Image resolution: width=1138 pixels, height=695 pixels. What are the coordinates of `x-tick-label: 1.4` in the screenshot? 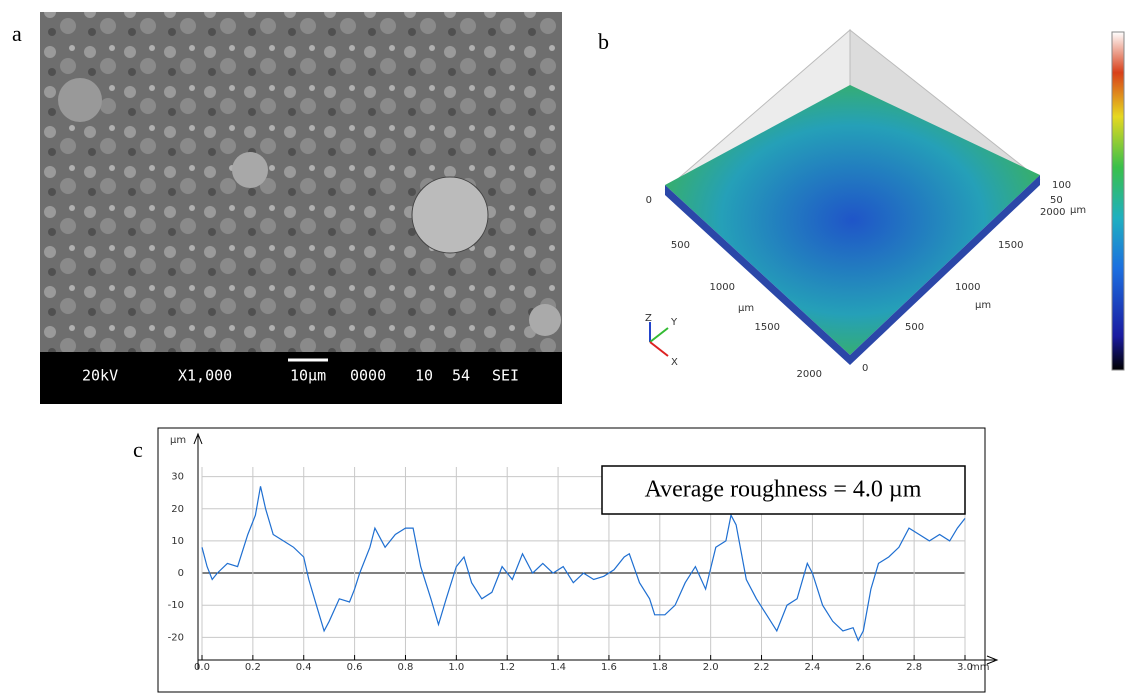 It's located at (558, 667).